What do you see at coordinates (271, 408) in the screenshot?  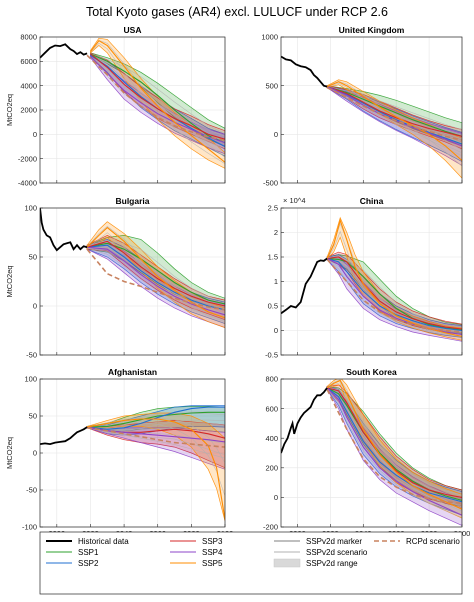 I see `y-tick-label: 600` at bounding box center [271, 408].